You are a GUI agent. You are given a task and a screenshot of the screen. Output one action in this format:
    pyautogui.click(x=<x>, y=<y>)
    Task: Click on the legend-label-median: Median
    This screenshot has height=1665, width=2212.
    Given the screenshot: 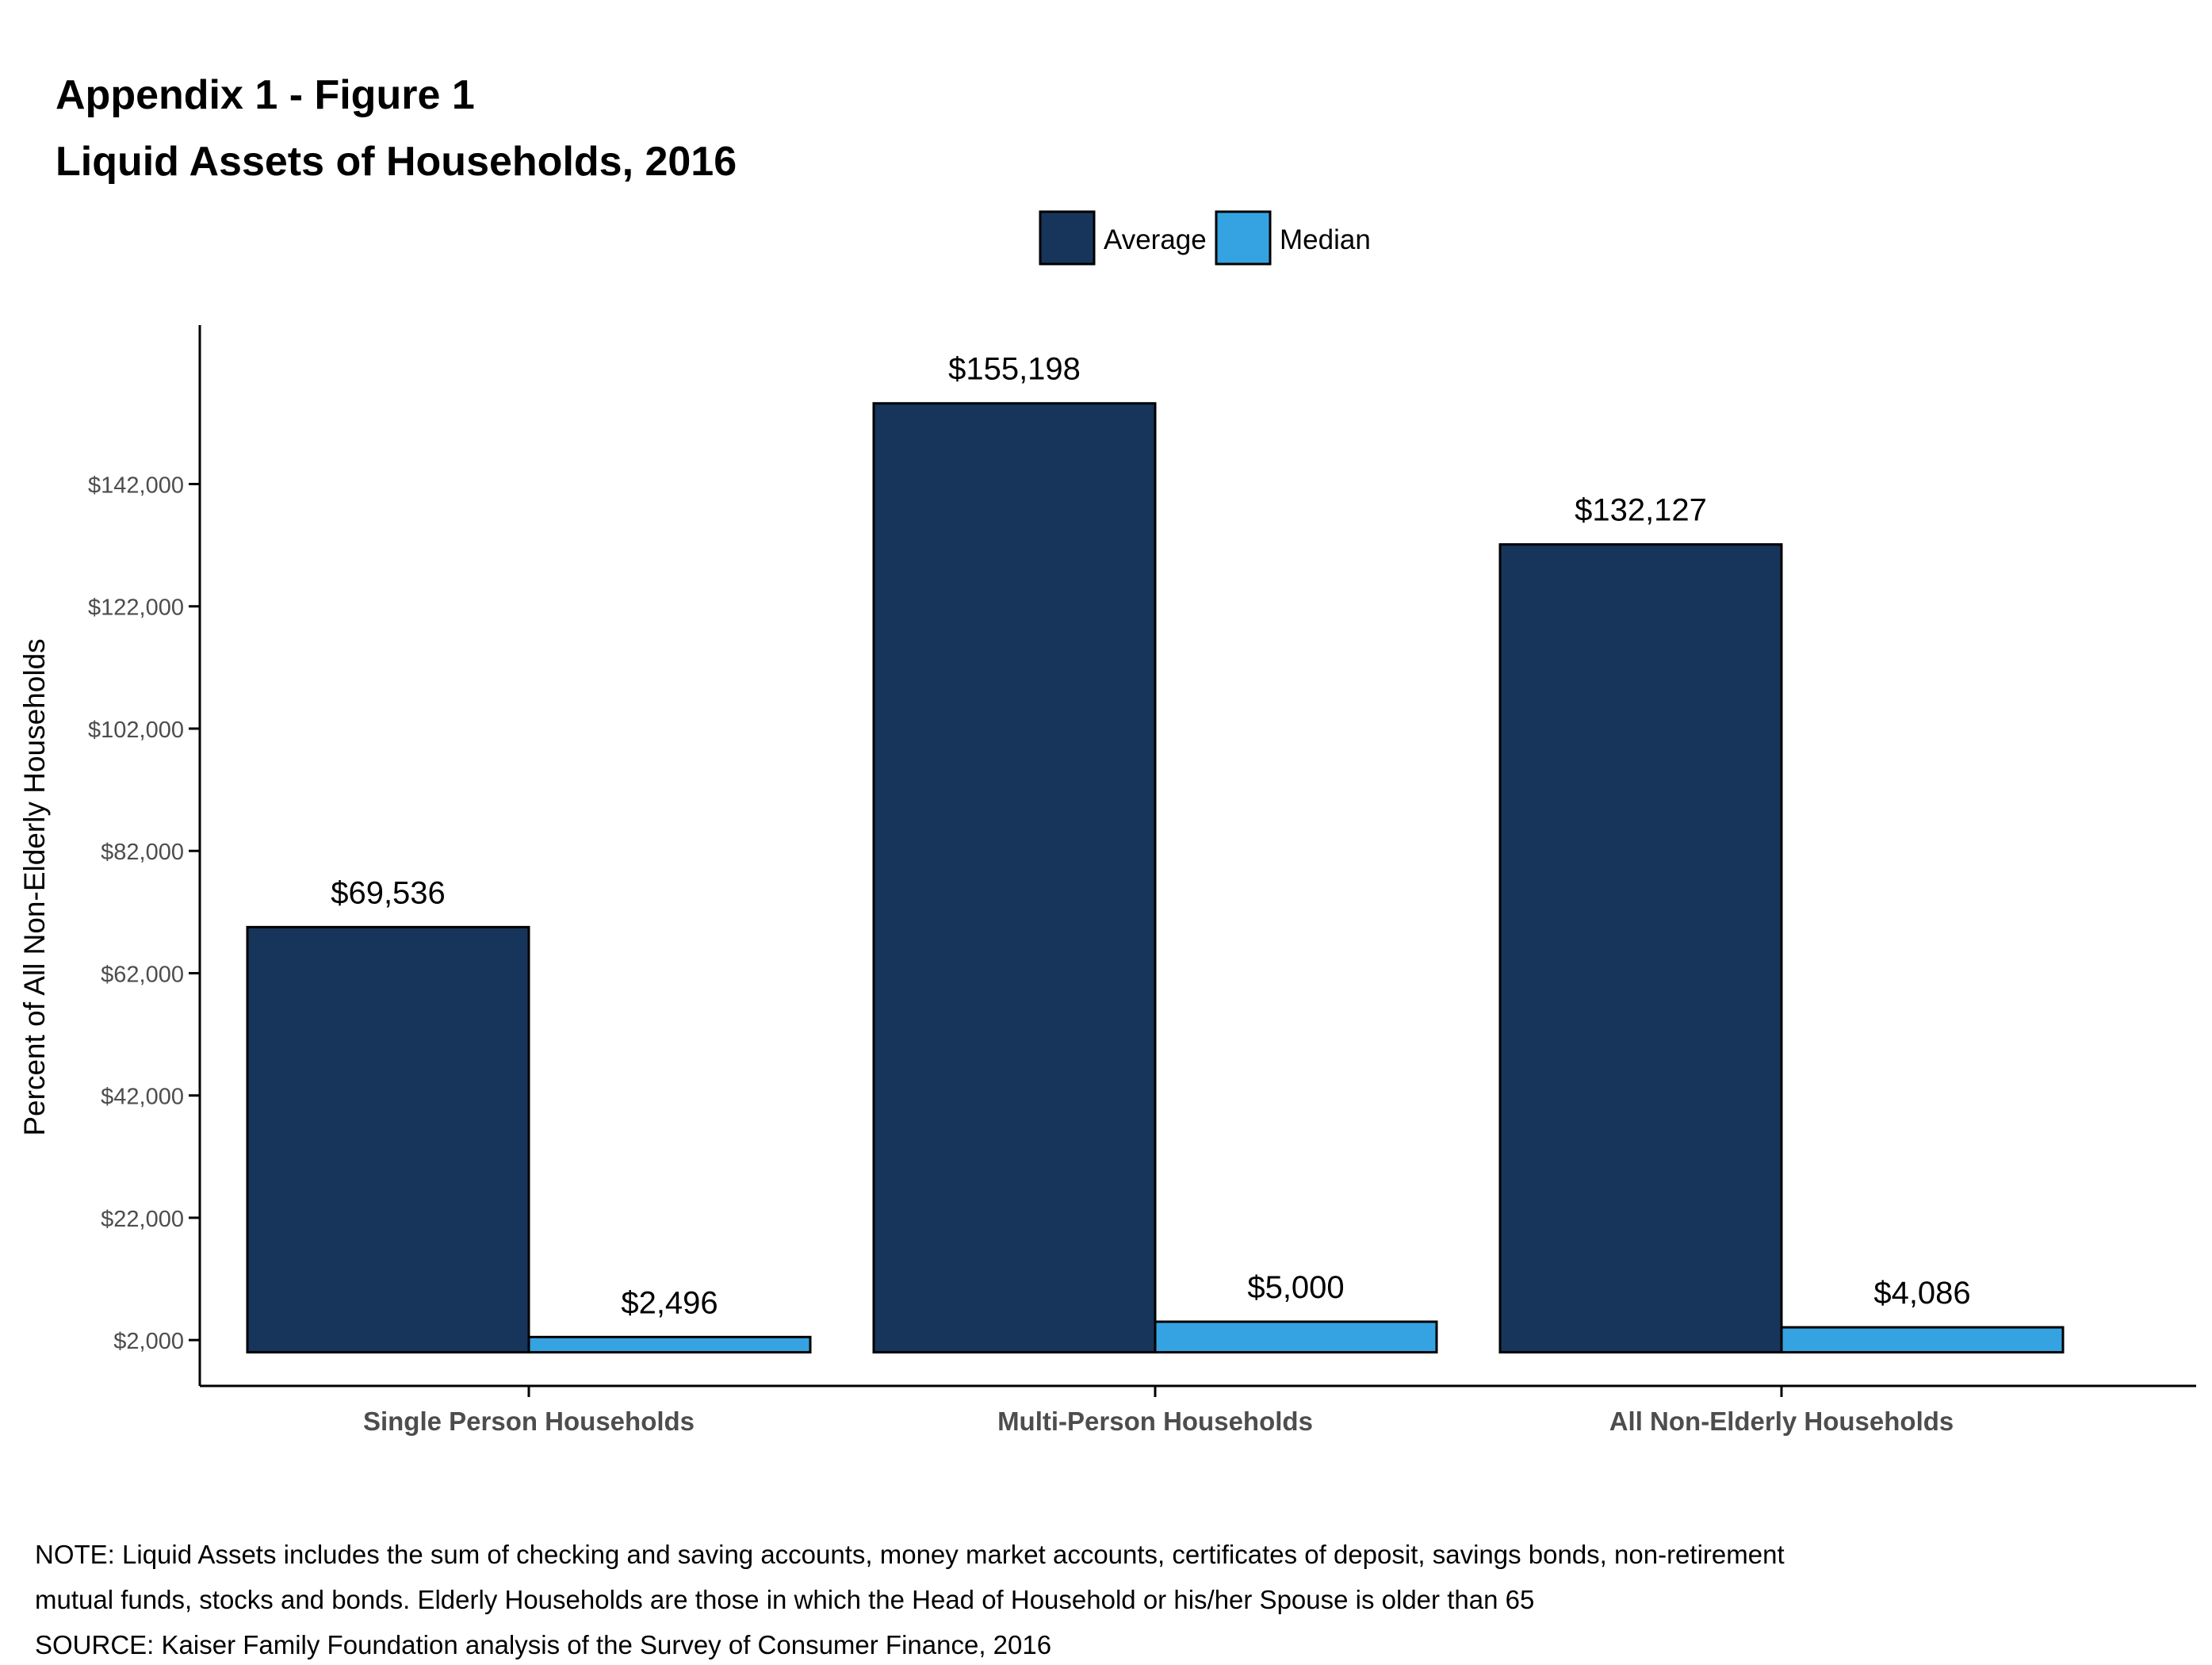 What is the action you would take?
    pyautogui.click(x=1325, y=239)
    